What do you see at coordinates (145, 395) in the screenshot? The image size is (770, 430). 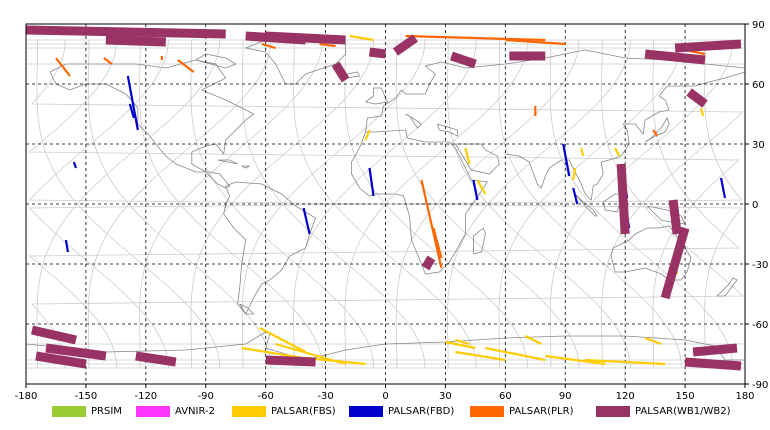 I see `x-tick-label: -120` at bounding box center [145, 395].